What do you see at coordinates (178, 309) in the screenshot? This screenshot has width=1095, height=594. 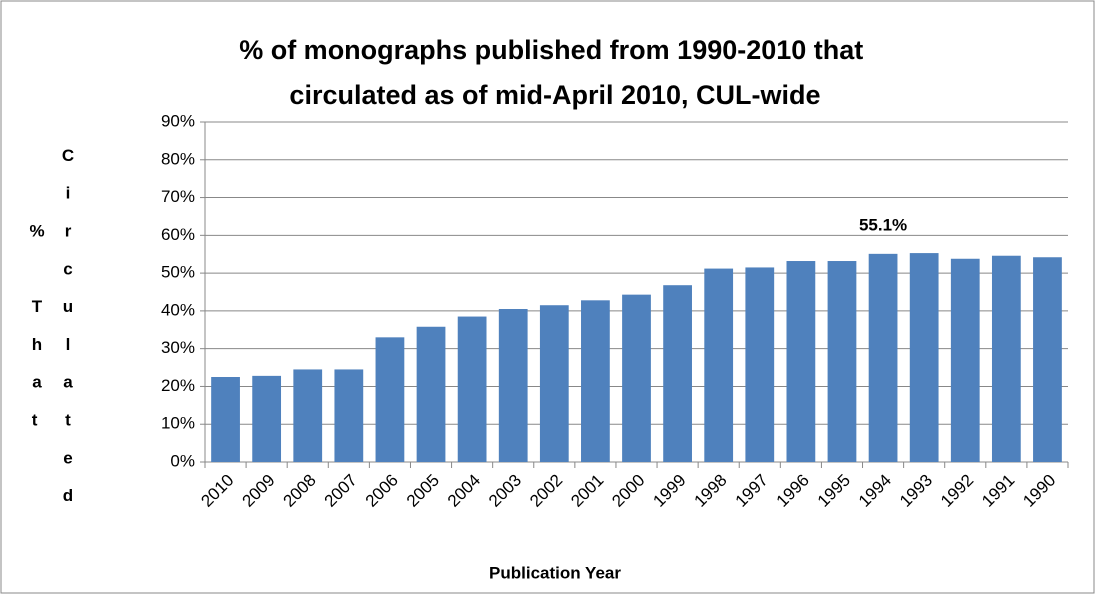 I see `y-tick-label: 40%` at bounding box center [178, 309].